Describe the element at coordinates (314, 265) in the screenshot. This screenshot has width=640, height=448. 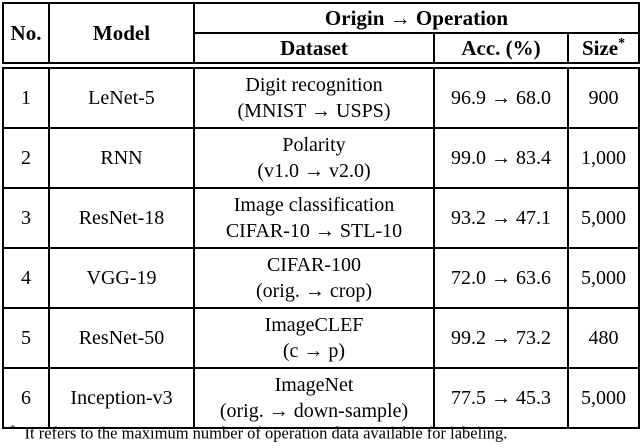
I see `dataset-line1: CIFAR-100` at that location.